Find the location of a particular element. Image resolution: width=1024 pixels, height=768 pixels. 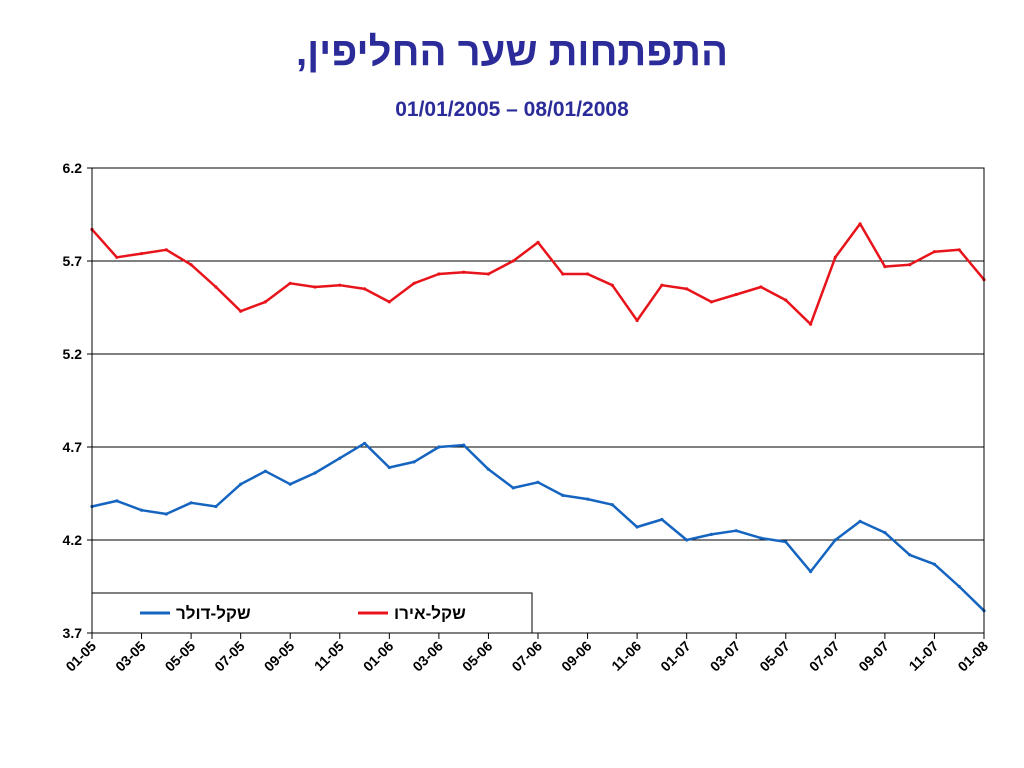

legend-label: שקל-דולר is located at coordinates (213, 613).